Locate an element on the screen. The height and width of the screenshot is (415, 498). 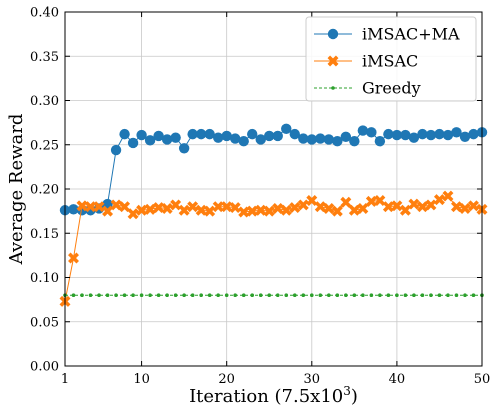
y-tick-label: 0.35 is located at coordinates (44, 57).